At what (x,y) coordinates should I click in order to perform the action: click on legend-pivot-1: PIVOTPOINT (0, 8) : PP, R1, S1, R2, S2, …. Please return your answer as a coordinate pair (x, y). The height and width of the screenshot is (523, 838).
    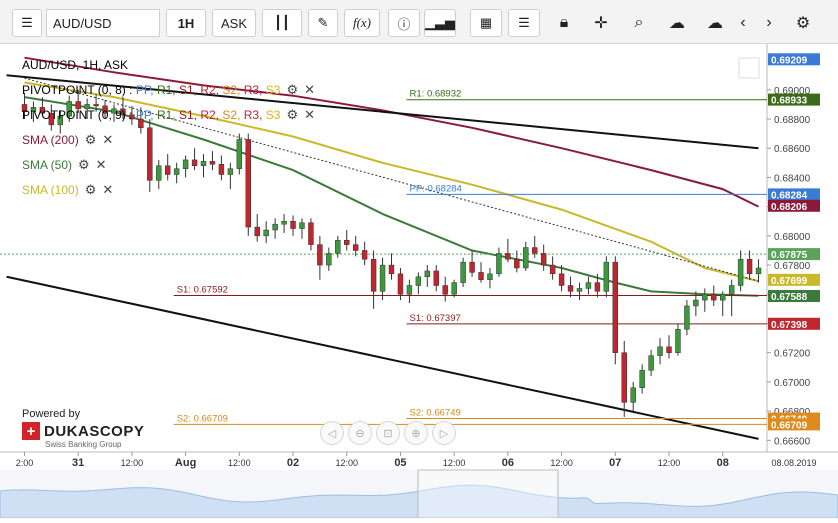
    Looking at the image, I should click on (169, 89).